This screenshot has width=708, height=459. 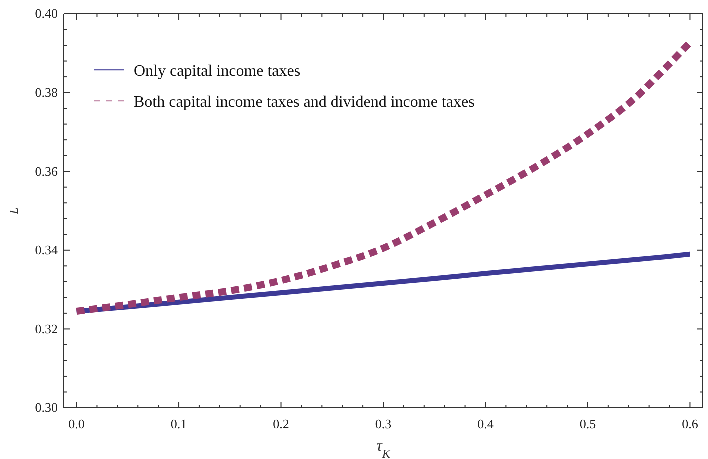 I want to click on y-tick-label: 0.34, so click(x=46, y=250).